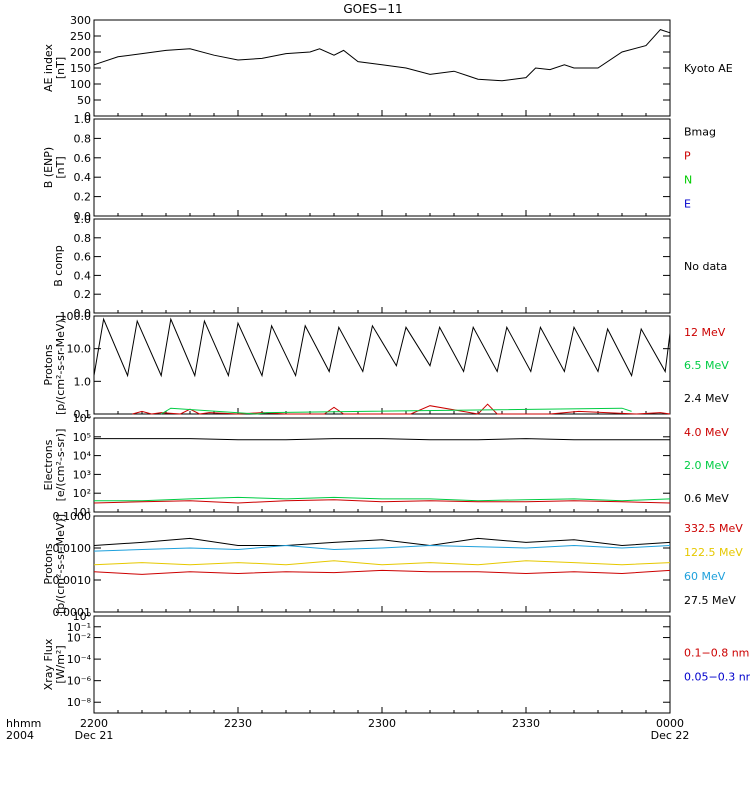  I want to click on x-tick-label: 2300, so click(382, 723).